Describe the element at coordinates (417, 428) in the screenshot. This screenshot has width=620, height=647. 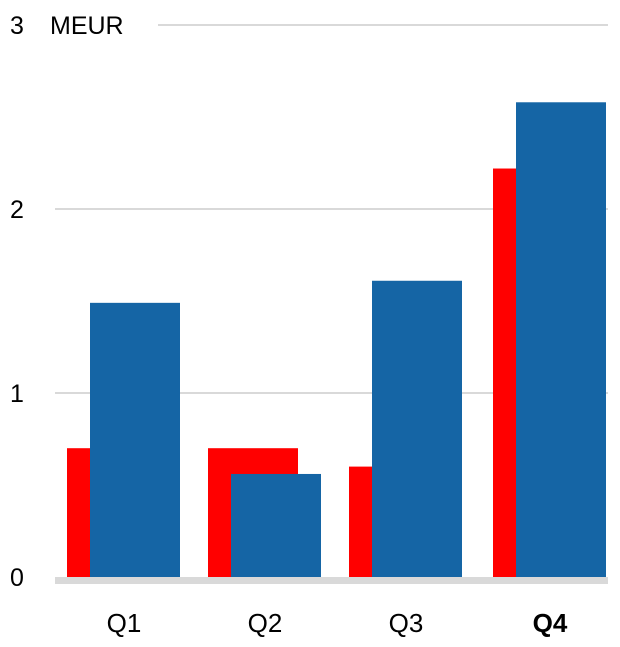
I see `bar-blue-Q3` at that location.